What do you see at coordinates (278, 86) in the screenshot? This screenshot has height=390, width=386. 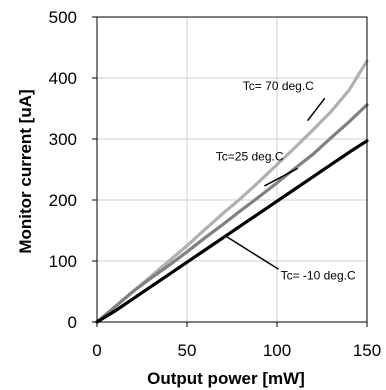 I see `series-annotation-label: Tc= 70 deg.C` at bounding box center [278, 86].